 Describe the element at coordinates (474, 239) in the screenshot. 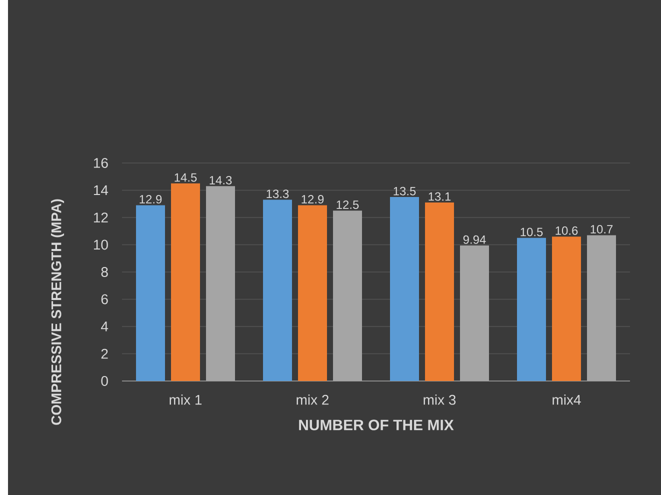

I see `data-label: 9.94` at that location.